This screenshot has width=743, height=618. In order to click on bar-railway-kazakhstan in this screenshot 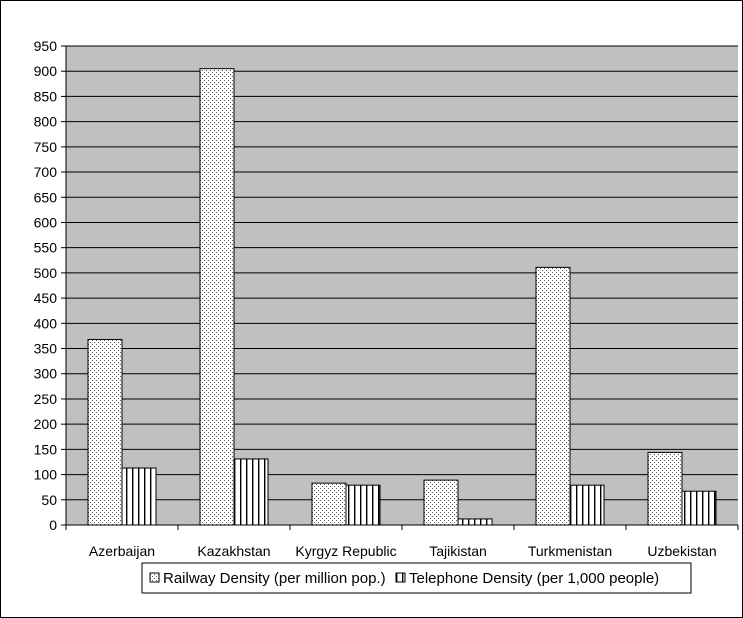, I will do `click(217, 297)`.